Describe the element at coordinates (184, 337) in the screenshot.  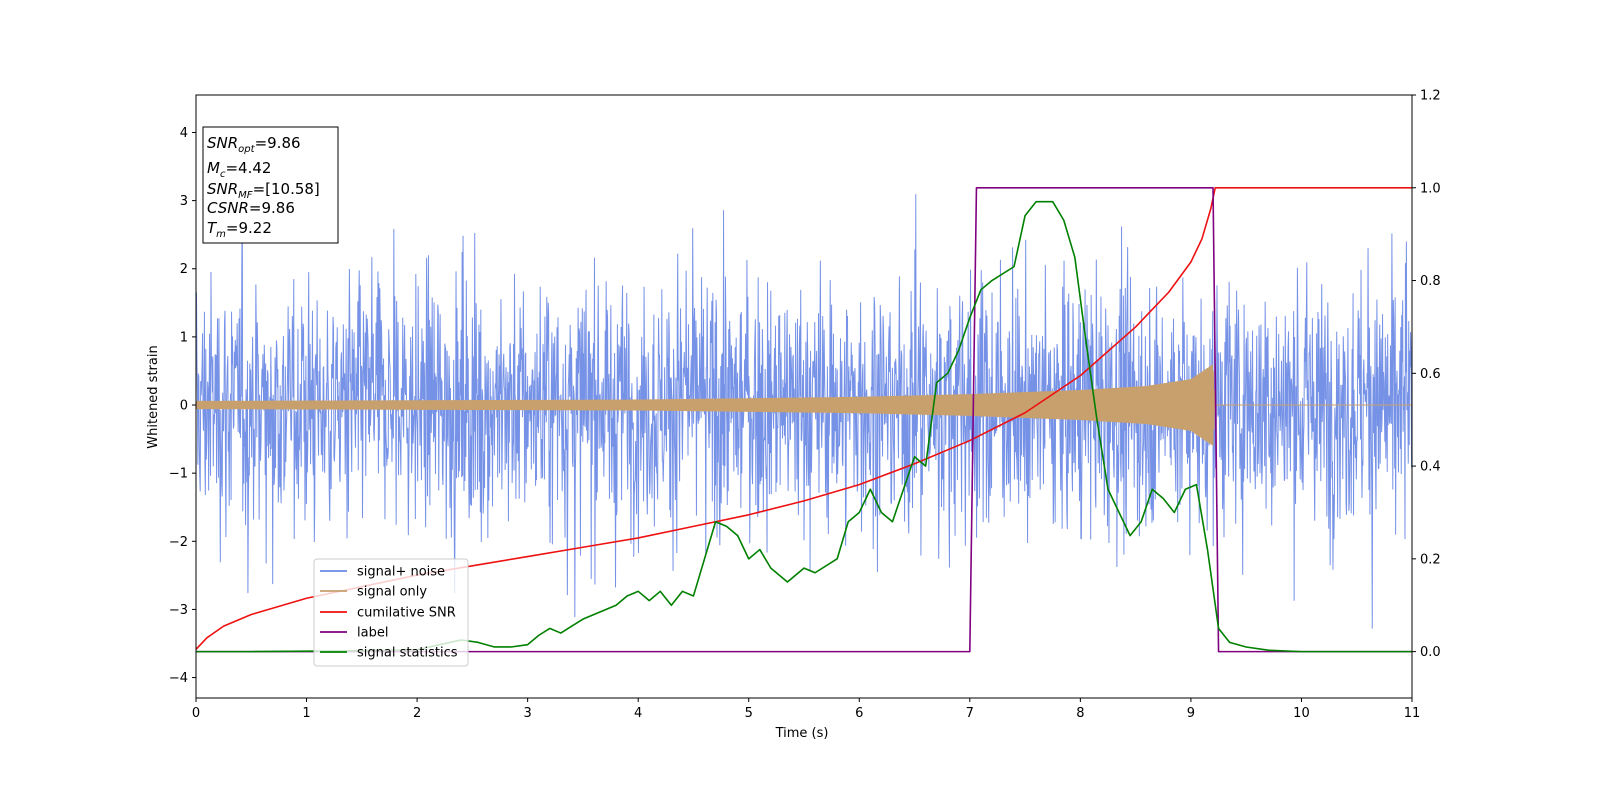
I see `y-tick-label: 1` at that location.